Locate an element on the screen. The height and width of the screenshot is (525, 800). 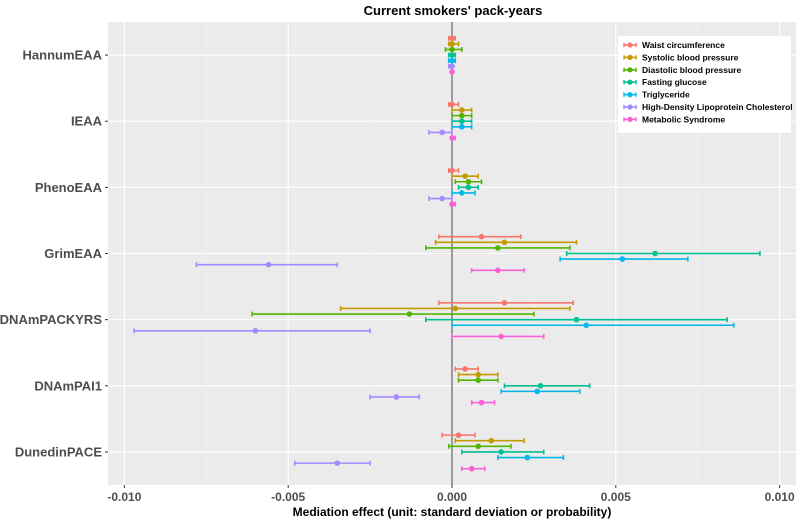
y-tick-label: HannumEAA is located at coordinates (63, 55).